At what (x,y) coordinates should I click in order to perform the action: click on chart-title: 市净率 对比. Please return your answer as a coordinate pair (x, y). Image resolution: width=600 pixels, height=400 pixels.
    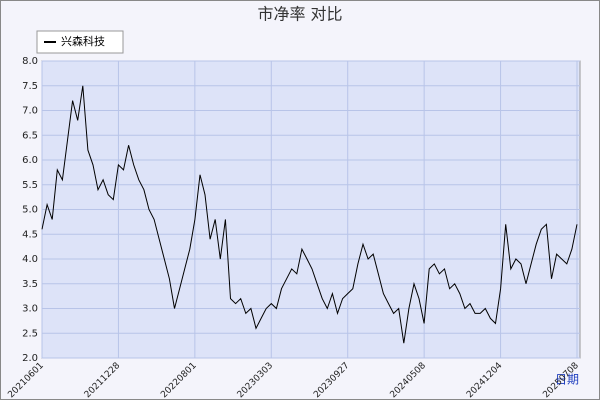
    Looking at the image, I should click on (299, 14).